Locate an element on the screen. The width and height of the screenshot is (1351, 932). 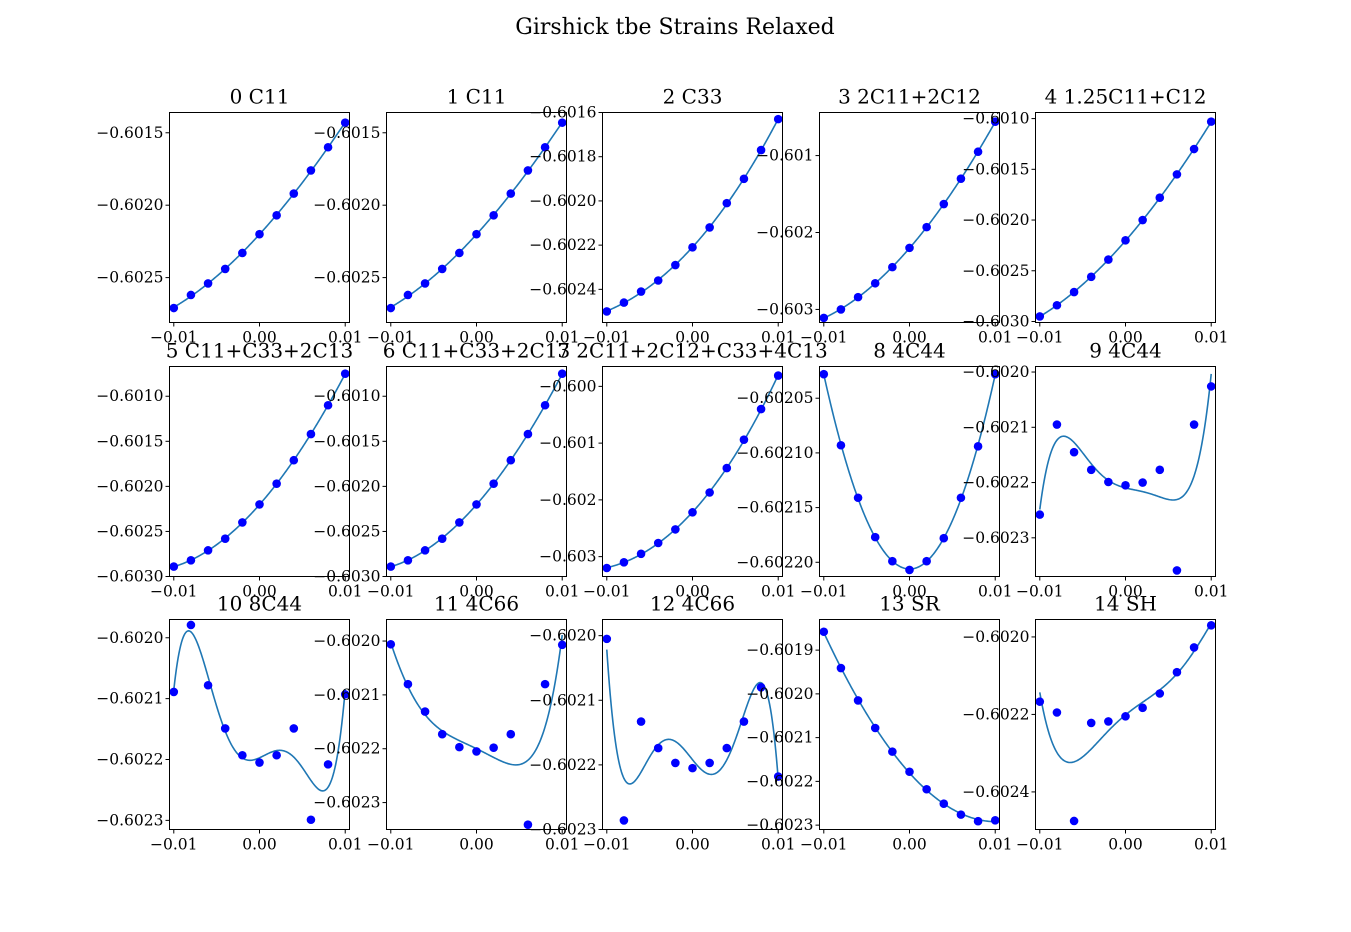
subplot-title: 8 4C44 is located at coordinates (909, 351).